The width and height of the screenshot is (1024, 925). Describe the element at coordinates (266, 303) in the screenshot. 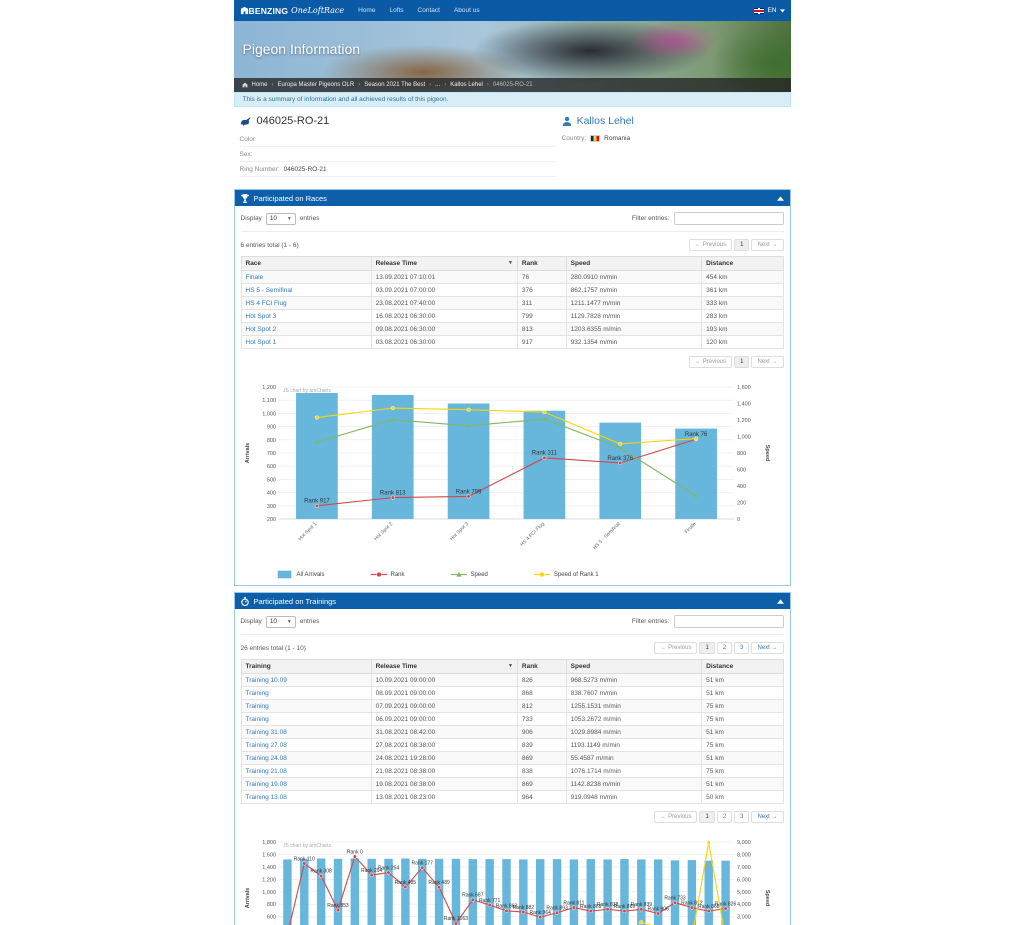

I see `row-link: HS 4 FCI Flug` at that location.